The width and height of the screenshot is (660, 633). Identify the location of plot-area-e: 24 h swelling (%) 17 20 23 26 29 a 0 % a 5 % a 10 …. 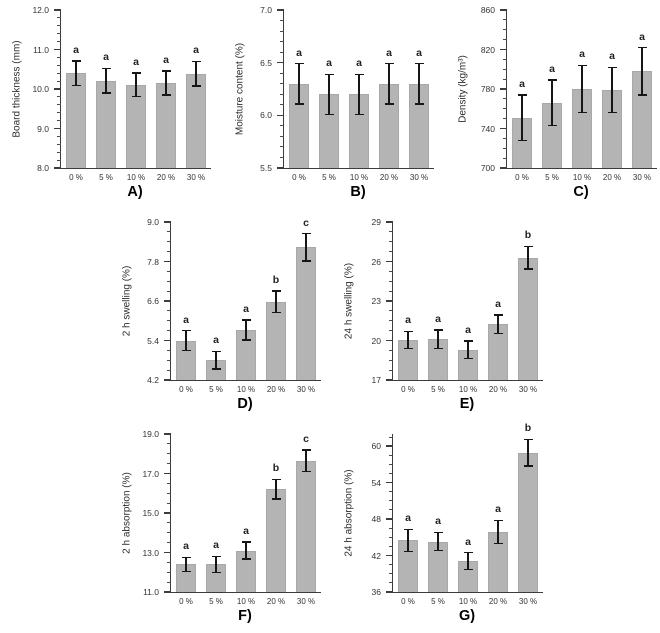
(443, 305).